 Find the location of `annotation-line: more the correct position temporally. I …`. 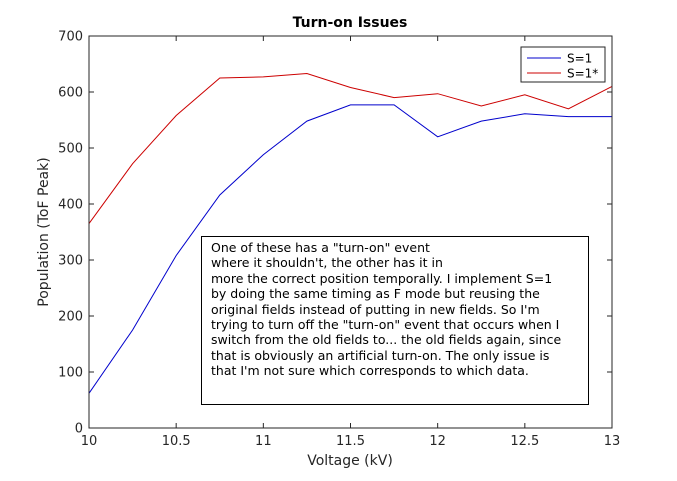

annotation-line: more the correct position temporally. I … is located at coordinates (382, 278).